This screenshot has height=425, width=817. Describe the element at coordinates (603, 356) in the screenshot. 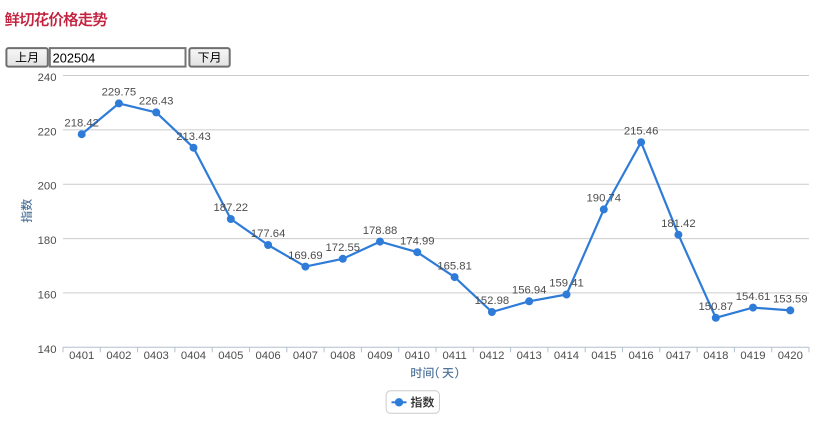

I see `svg-text: 0415` at that location.